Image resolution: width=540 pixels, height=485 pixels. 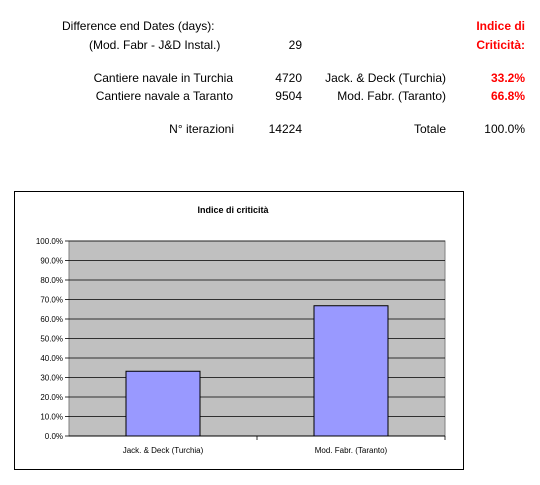 What do you see at coordinates (285, 129) in the screenshot?
I see `iterations-value: 14224` at bounding box center [285, 129].